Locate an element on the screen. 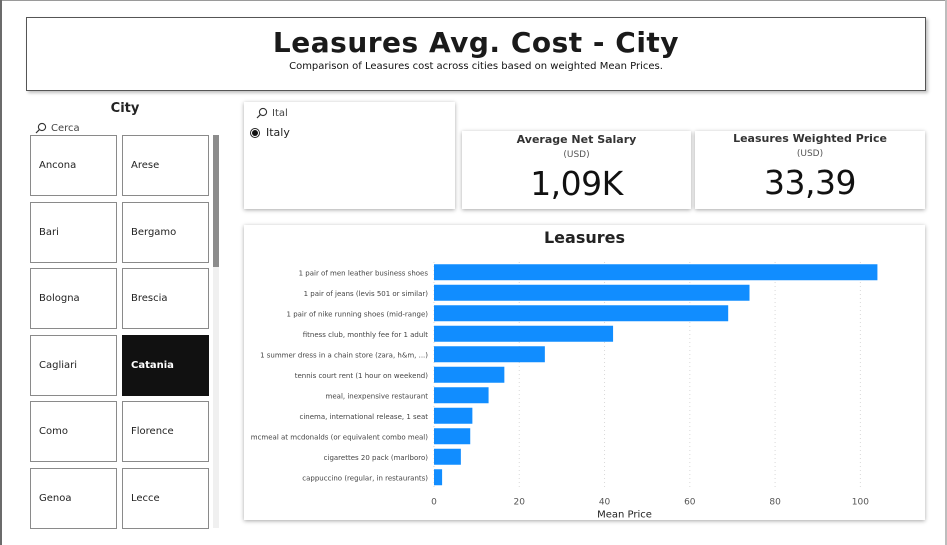 The image size is (947, 545). city-tile: Brescia is located at coordinates (165, 298).